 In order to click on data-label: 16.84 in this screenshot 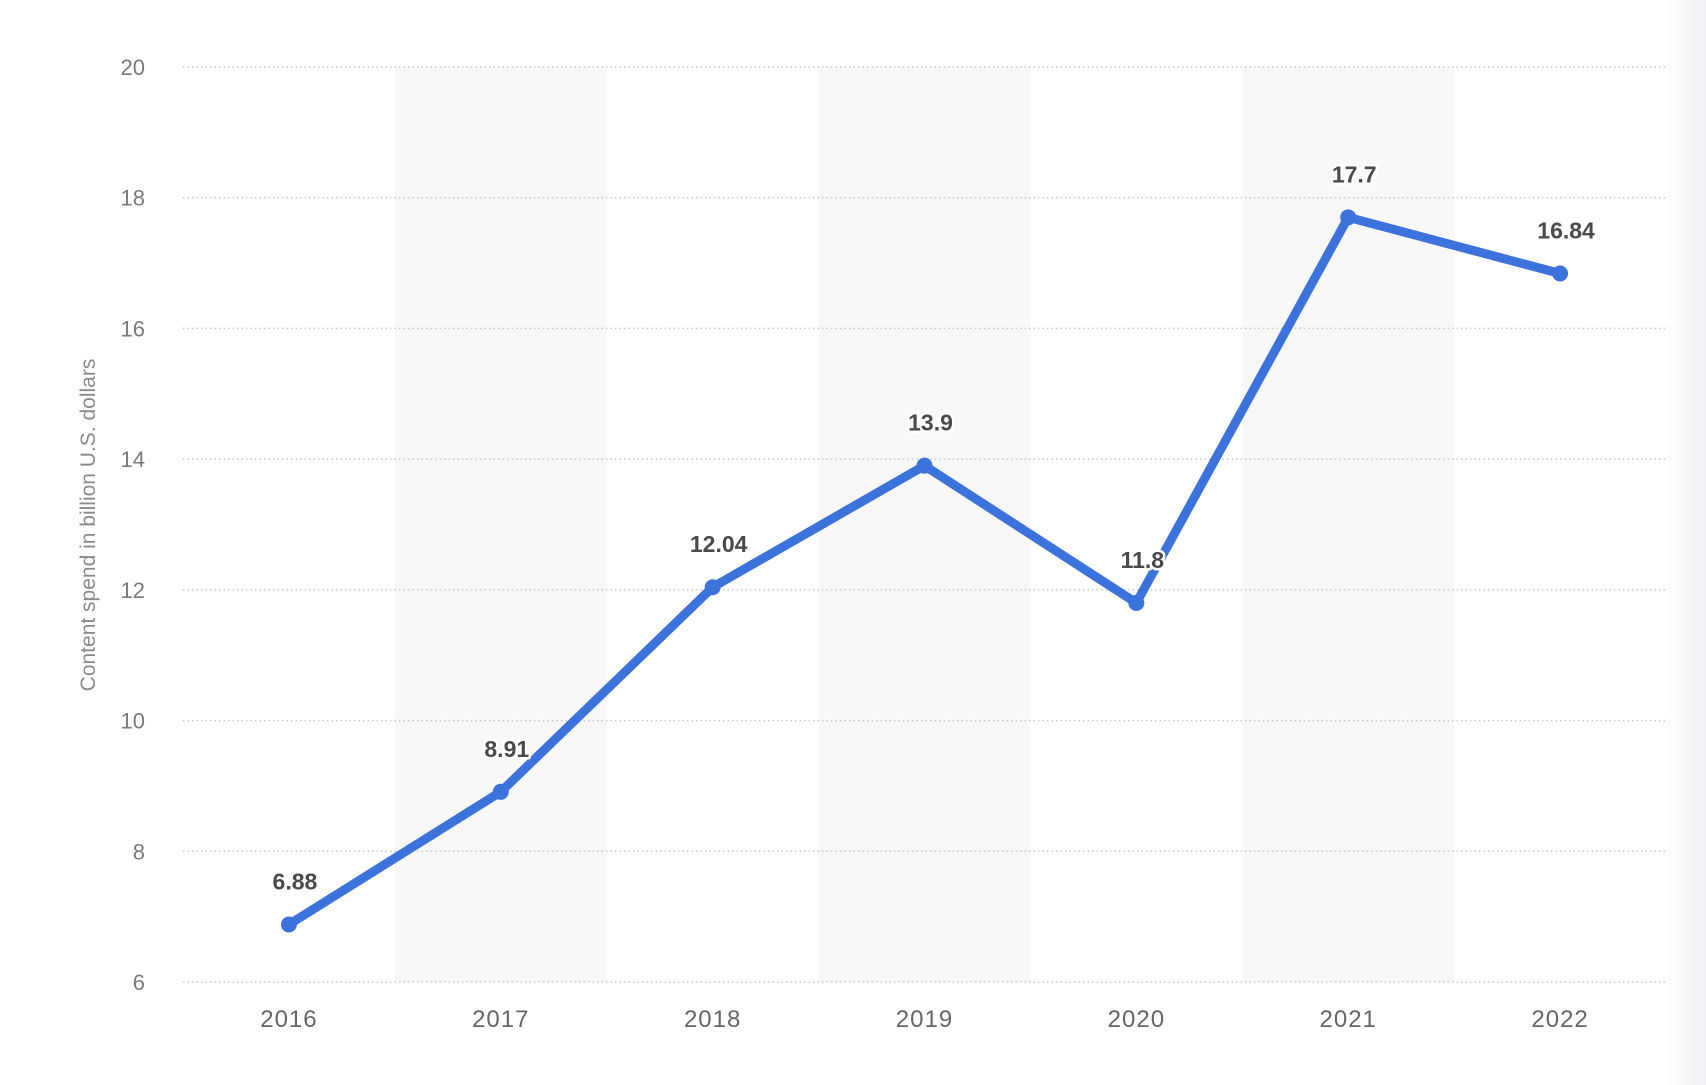, I will do `click(1566, 231)`.